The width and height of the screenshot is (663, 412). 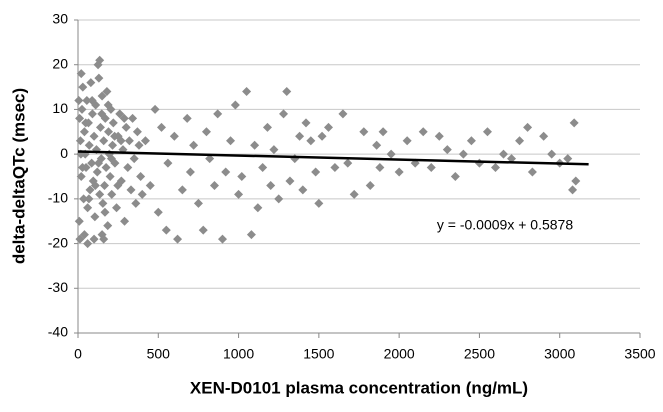 I want to click on x-tick-label: 0, so click(x=78, y=354).